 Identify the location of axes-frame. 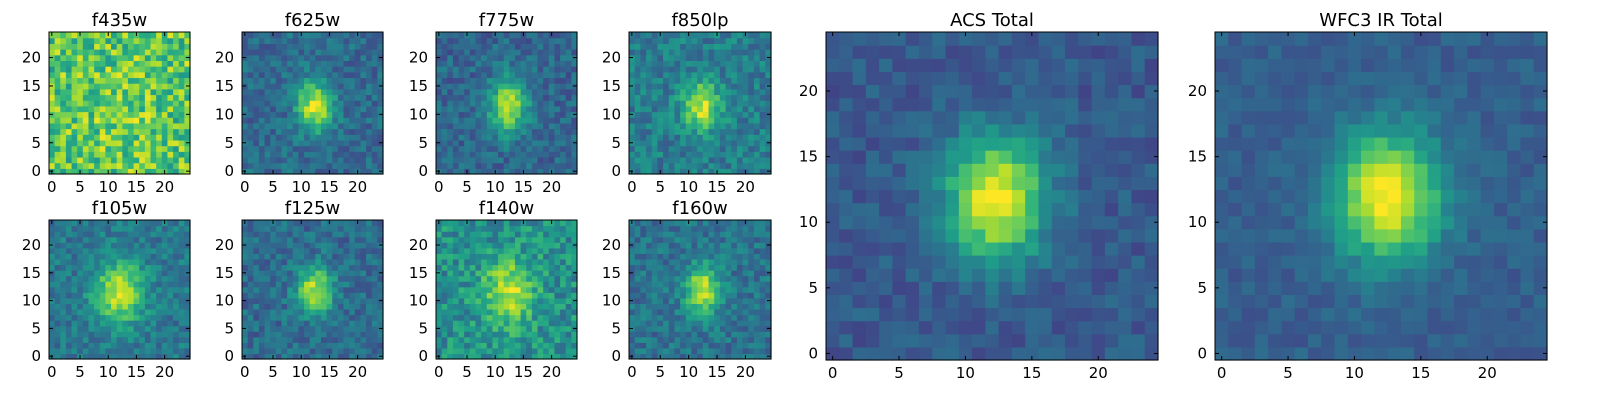
(506, 289).